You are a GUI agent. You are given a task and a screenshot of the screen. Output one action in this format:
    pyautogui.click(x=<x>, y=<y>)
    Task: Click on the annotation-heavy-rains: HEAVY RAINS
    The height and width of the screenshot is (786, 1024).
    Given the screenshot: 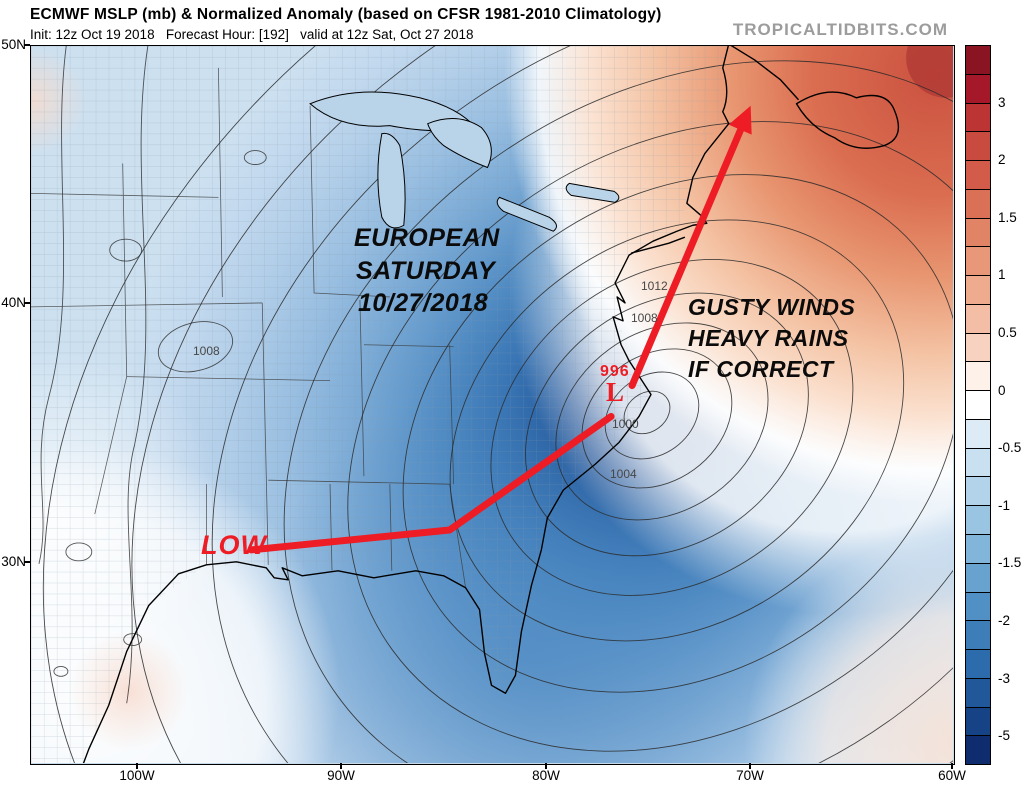 What is the action you would take?
    pyautogui.click(x=768, y=338)
    